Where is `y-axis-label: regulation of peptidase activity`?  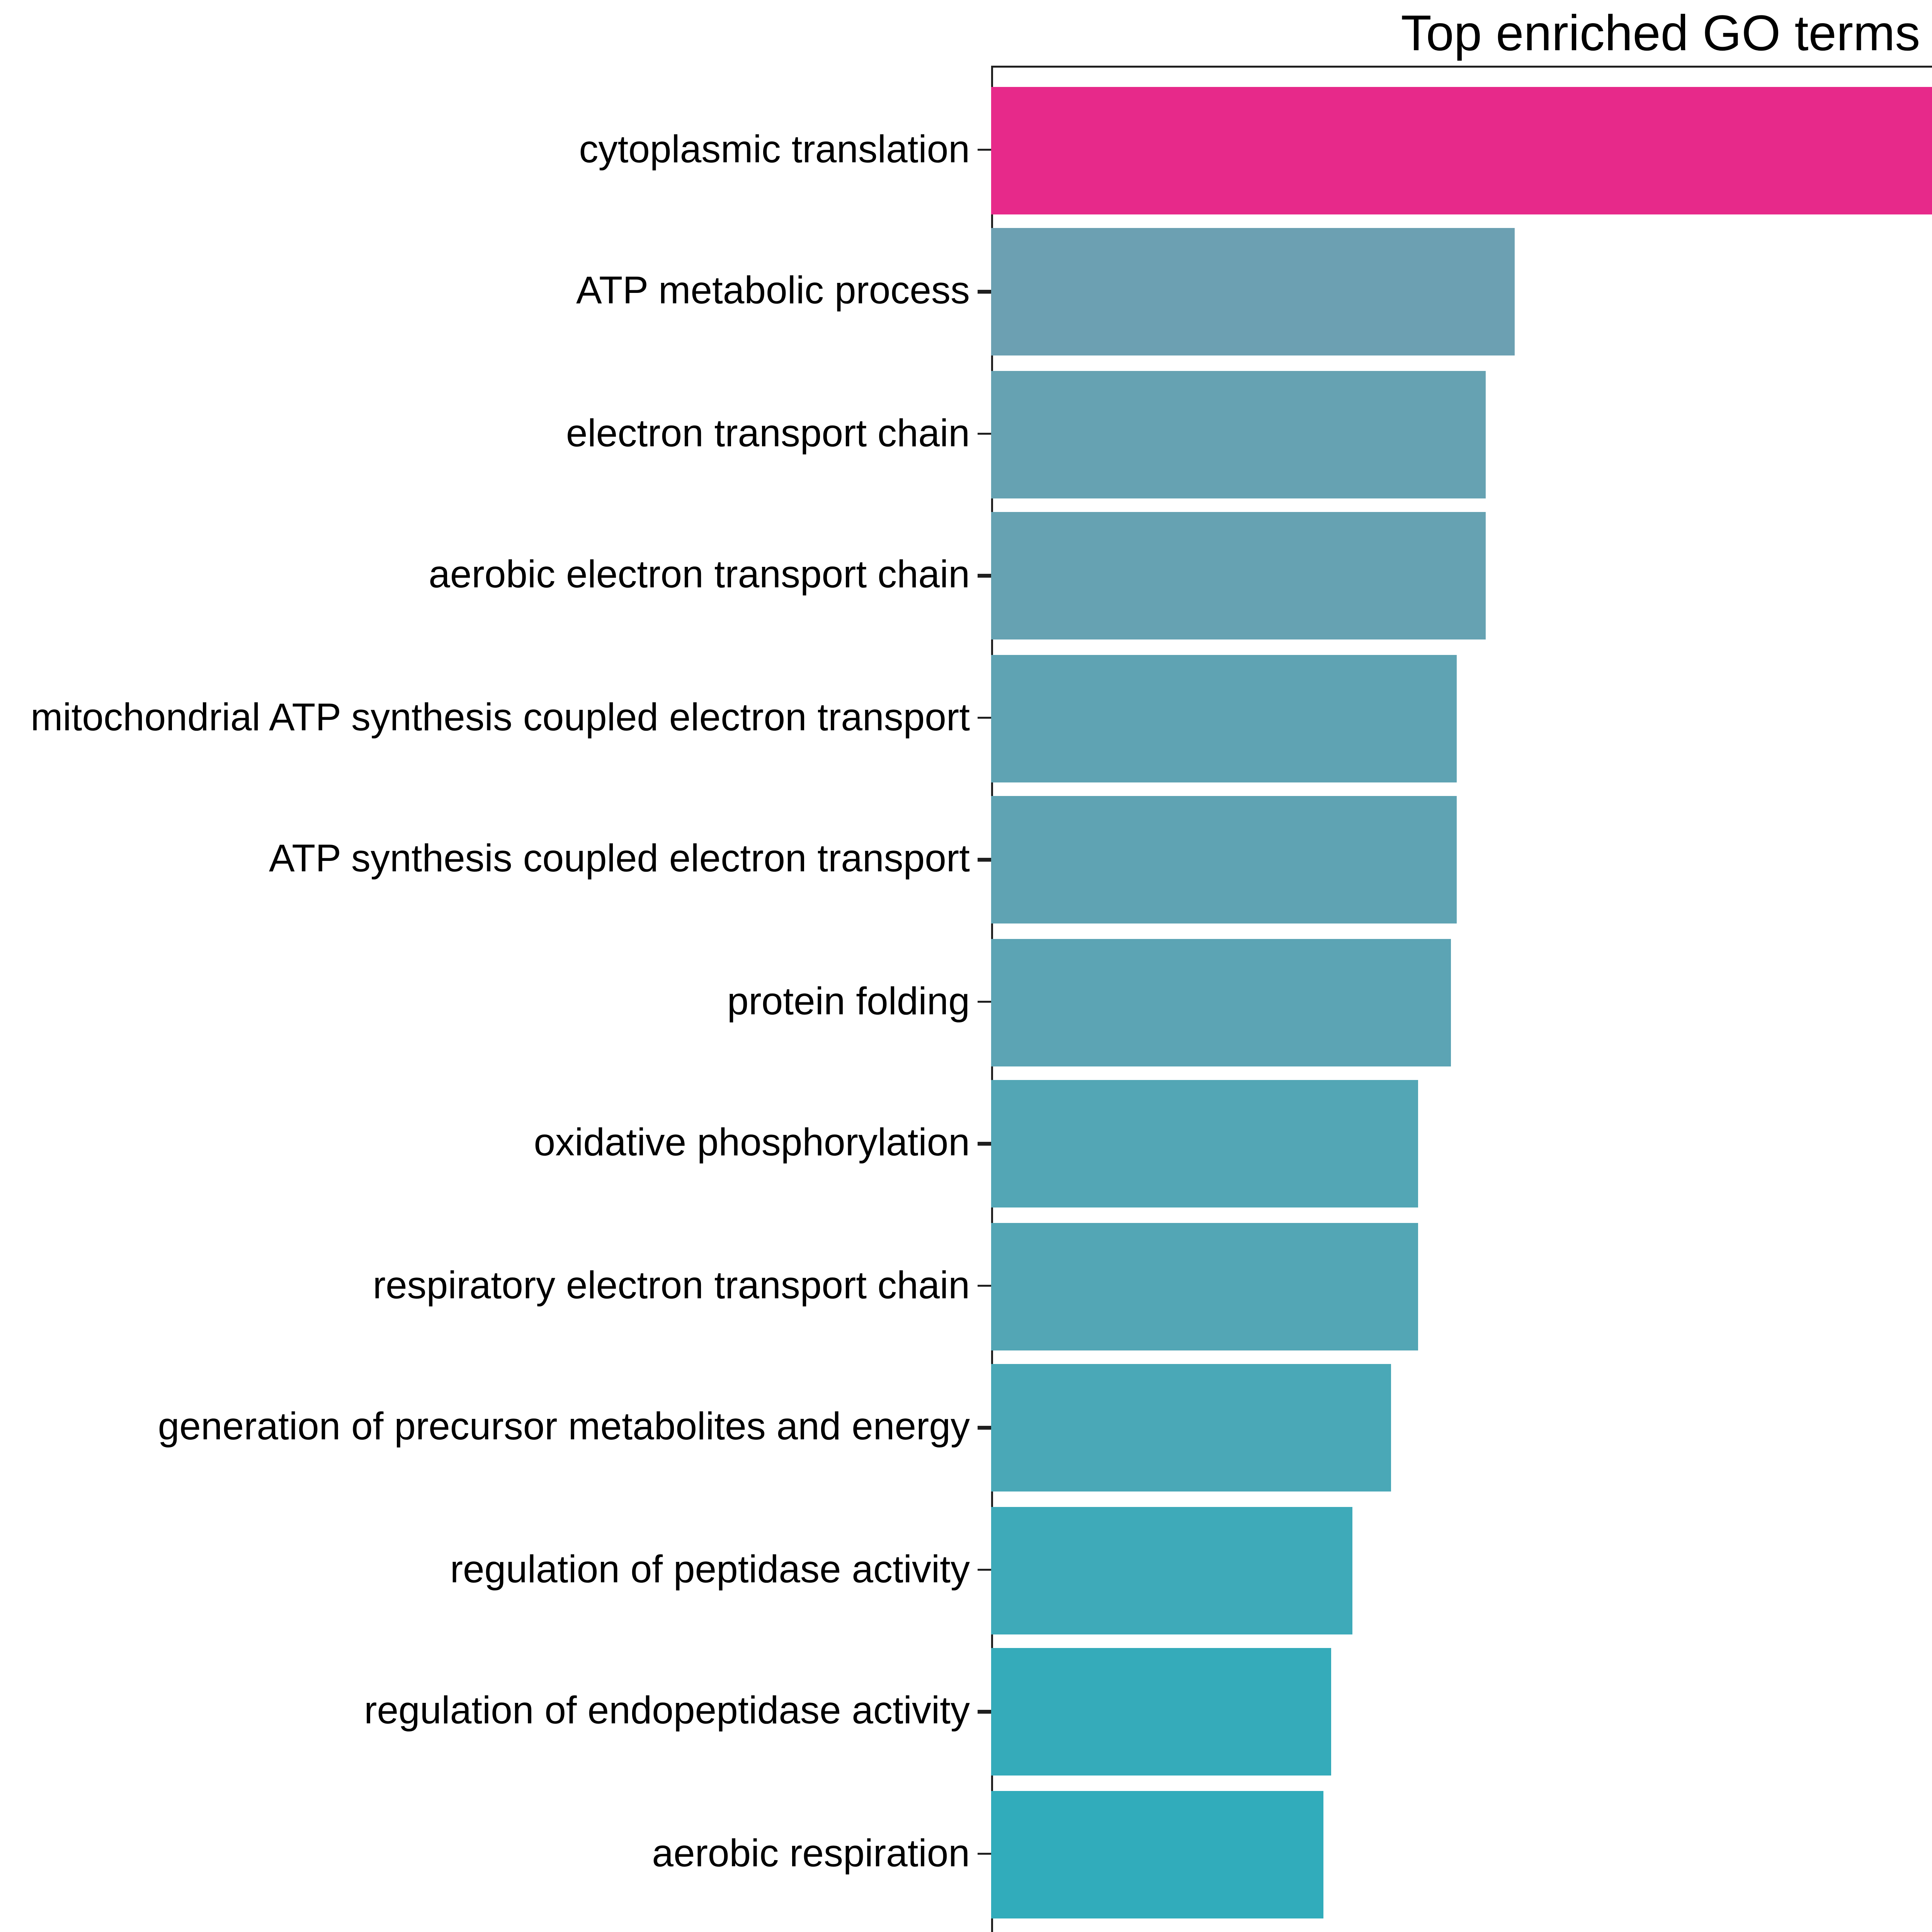
y-axis-label: regulation of peptidase activity is located at coordinates (710, 1570).